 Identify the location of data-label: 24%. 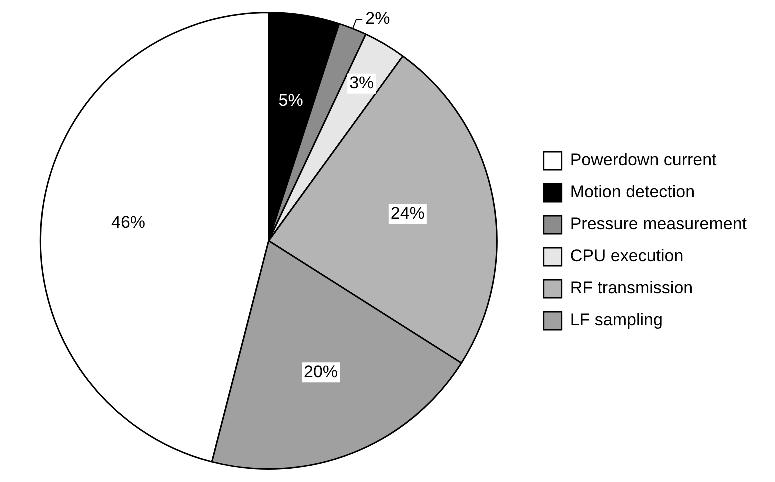
(407, 214).